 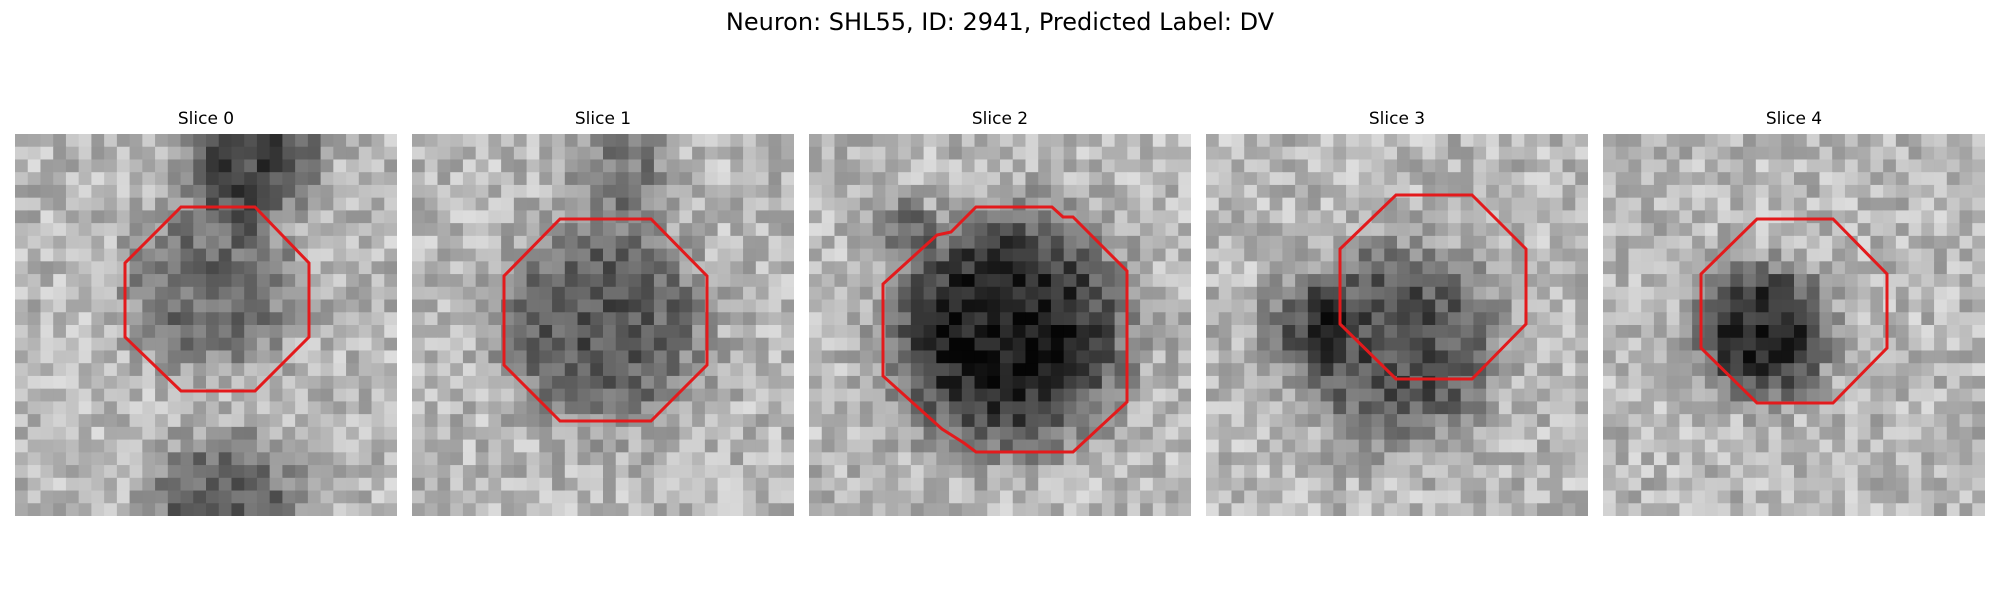 I want to click on slice-title-1: Slice 1, so click(x=603, y=119).